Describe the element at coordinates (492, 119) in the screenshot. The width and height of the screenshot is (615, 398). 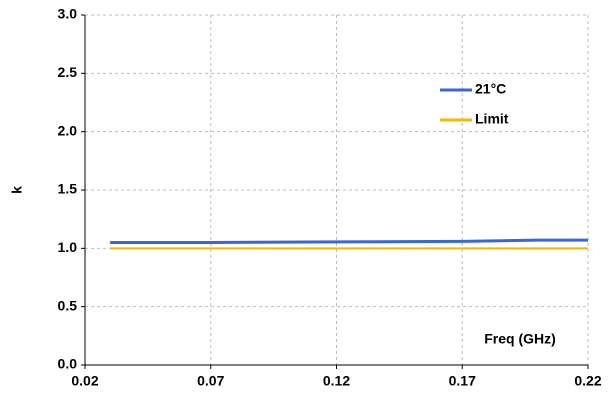
I see `legend-label: Limit` at that location.